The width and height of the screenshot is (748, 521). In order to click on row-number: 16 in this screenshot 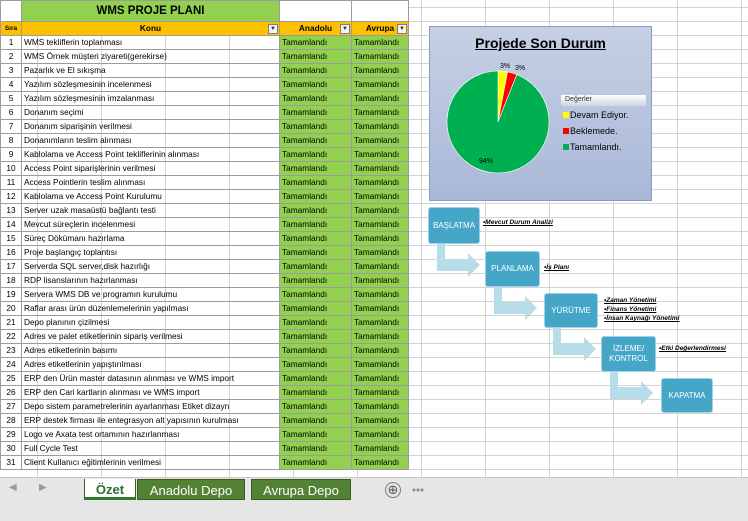, I will do `click(11, 252)`.